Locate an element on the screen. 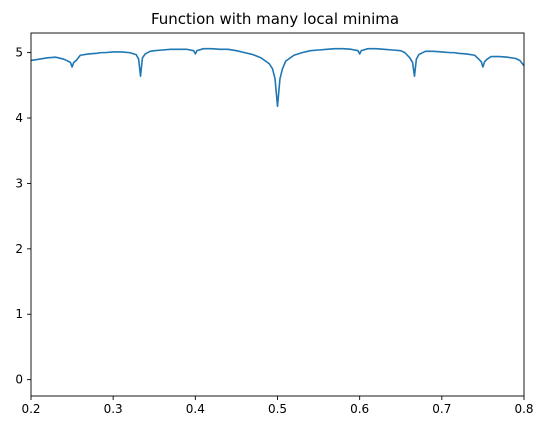 The height and width of the screenshot is (439, 545). x-tick-label: 0.2 is located at coordinates (30, 409).